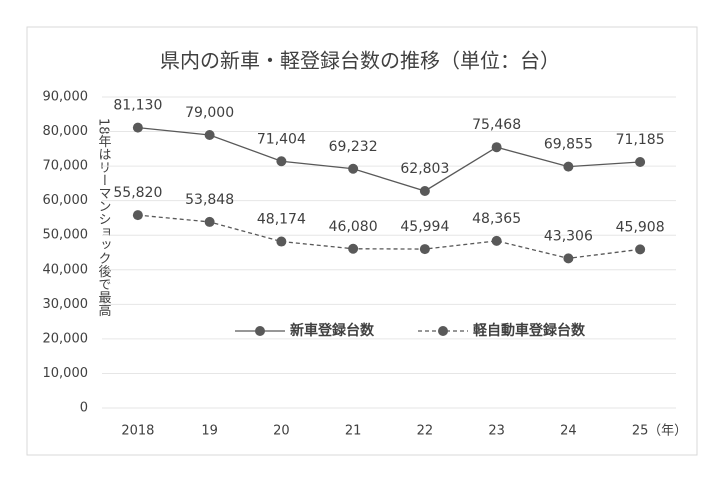 Image resolution: width=720 pixels, height=484 pixels. What do you see at coordinates (137, 106) in the screenshot?
I see `value-label: 81,130` at bounding box center [137, 106].